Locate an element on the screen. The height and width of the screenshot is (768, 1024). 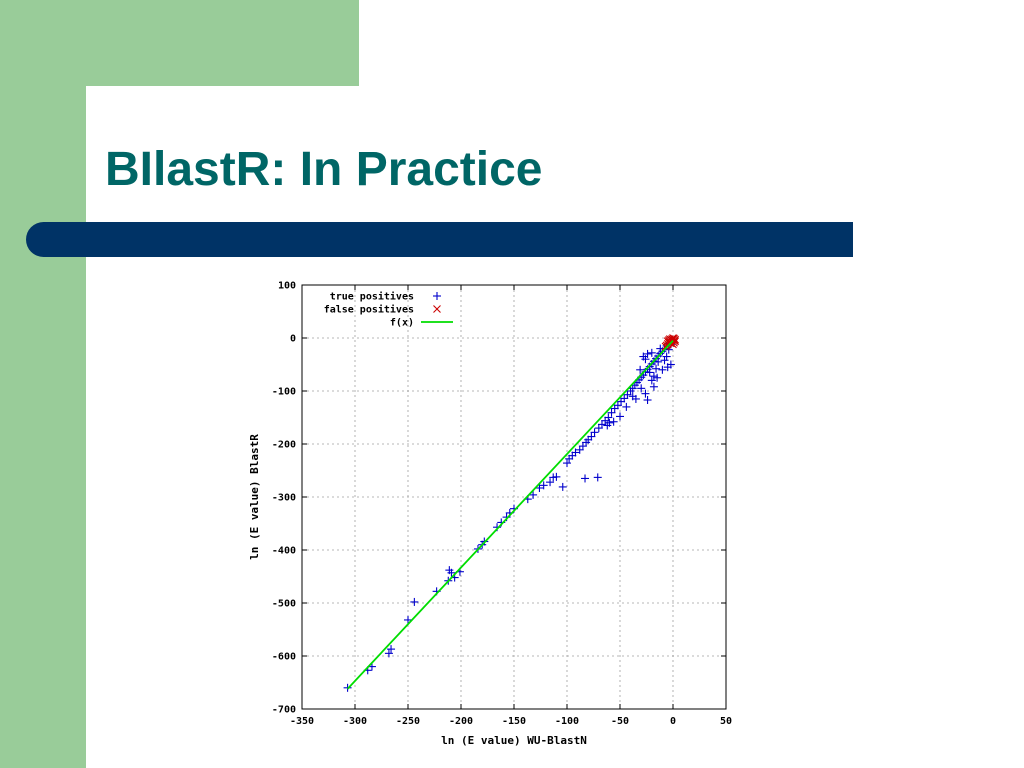
legend-label: true positives is located at coordinates (372, 297).